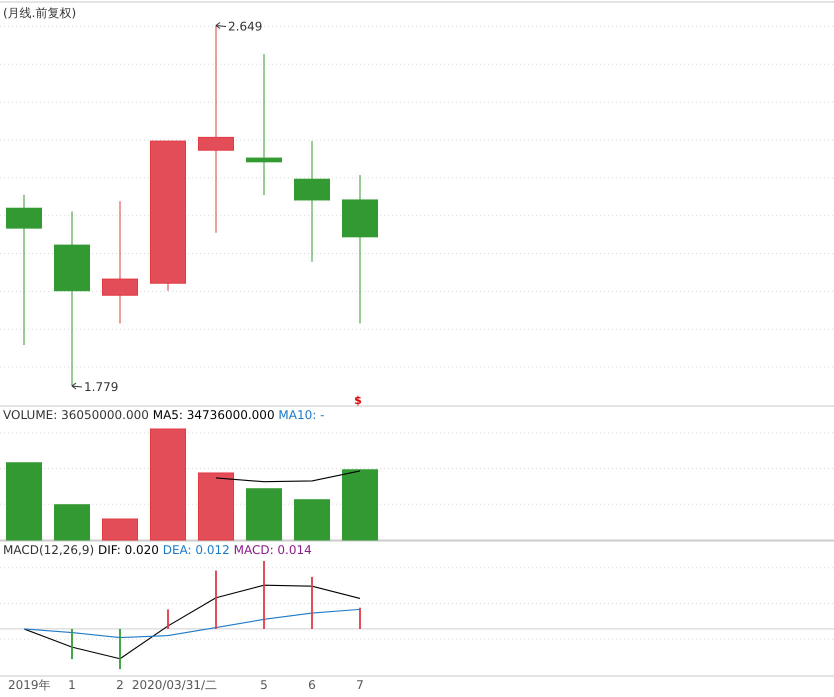 The width and height of the screenshot is (834, 697). What do you see at coordinates (126, 550) in the screenshot?
I see `text: DIF: 0.020` at bounding box center [126, 550].